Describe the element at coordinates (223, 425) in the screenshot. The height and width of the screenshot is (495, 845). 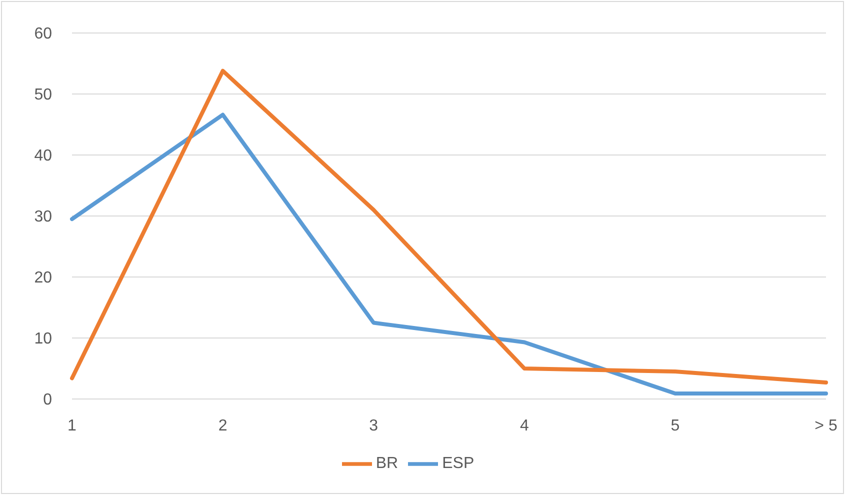
I see `x-tick-label: 2` at that location.